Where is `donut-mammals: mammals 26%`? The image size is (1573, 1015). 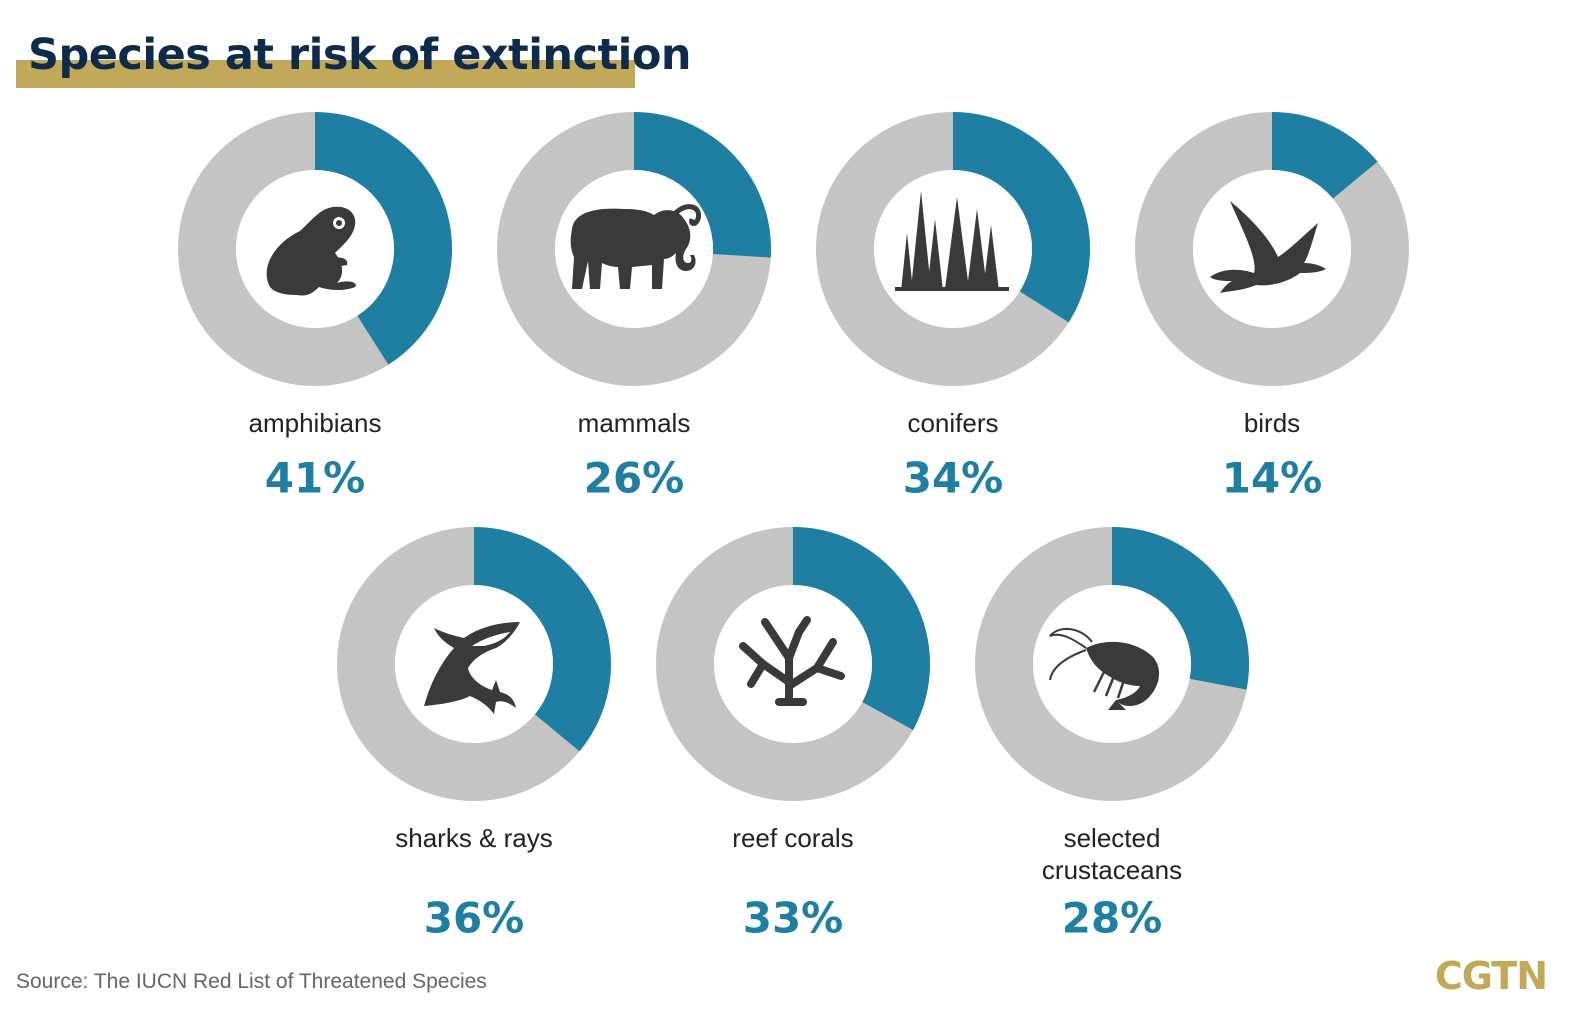
donut-mammals: mammals 26% is located at coordinates (634, 307).